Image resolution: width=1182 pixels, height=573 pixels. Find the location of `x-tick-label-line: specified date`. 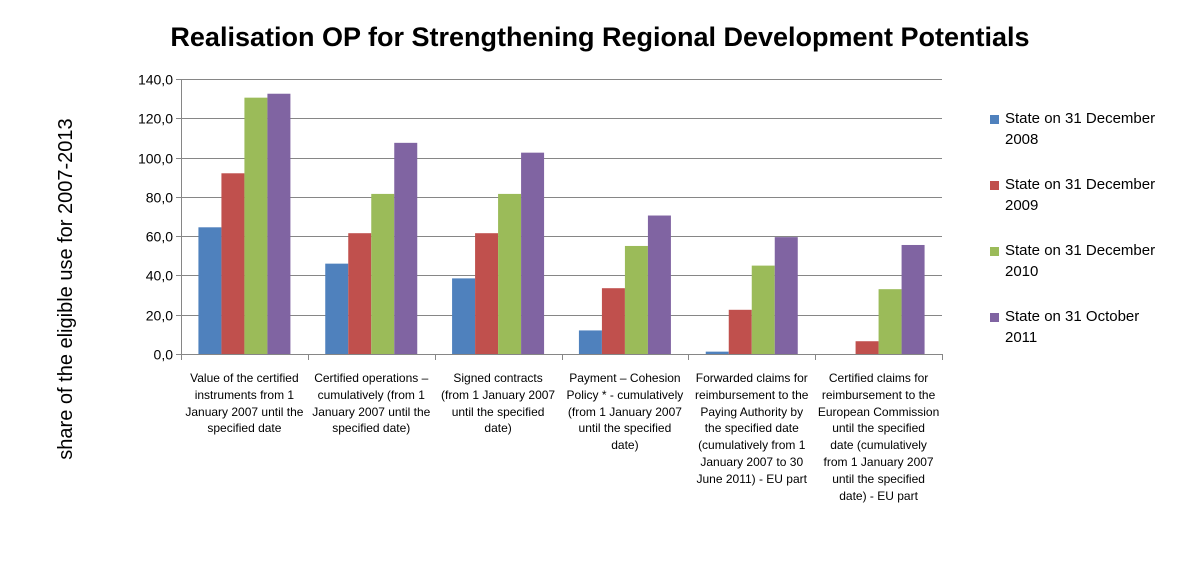

x-tick-label-line: specified date is located at coordinates (244, 428).